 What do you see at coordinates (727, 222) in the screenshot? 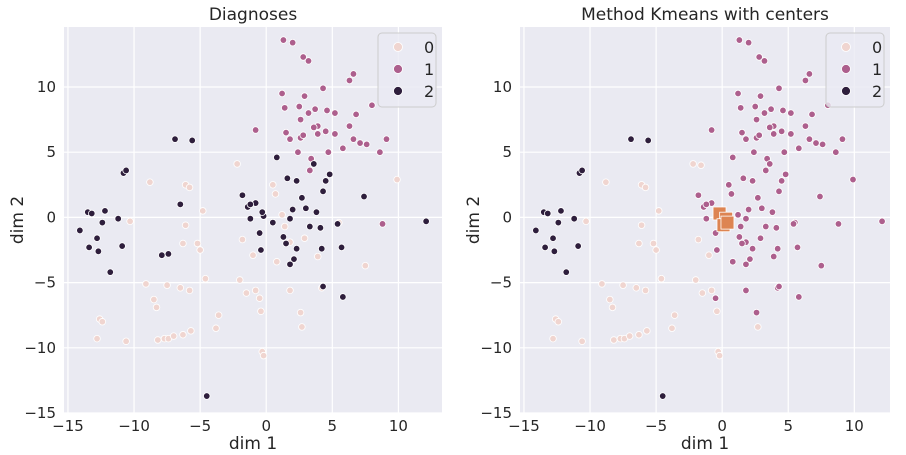
I see `cluster-center-marker` at bounding box center [727, 222].